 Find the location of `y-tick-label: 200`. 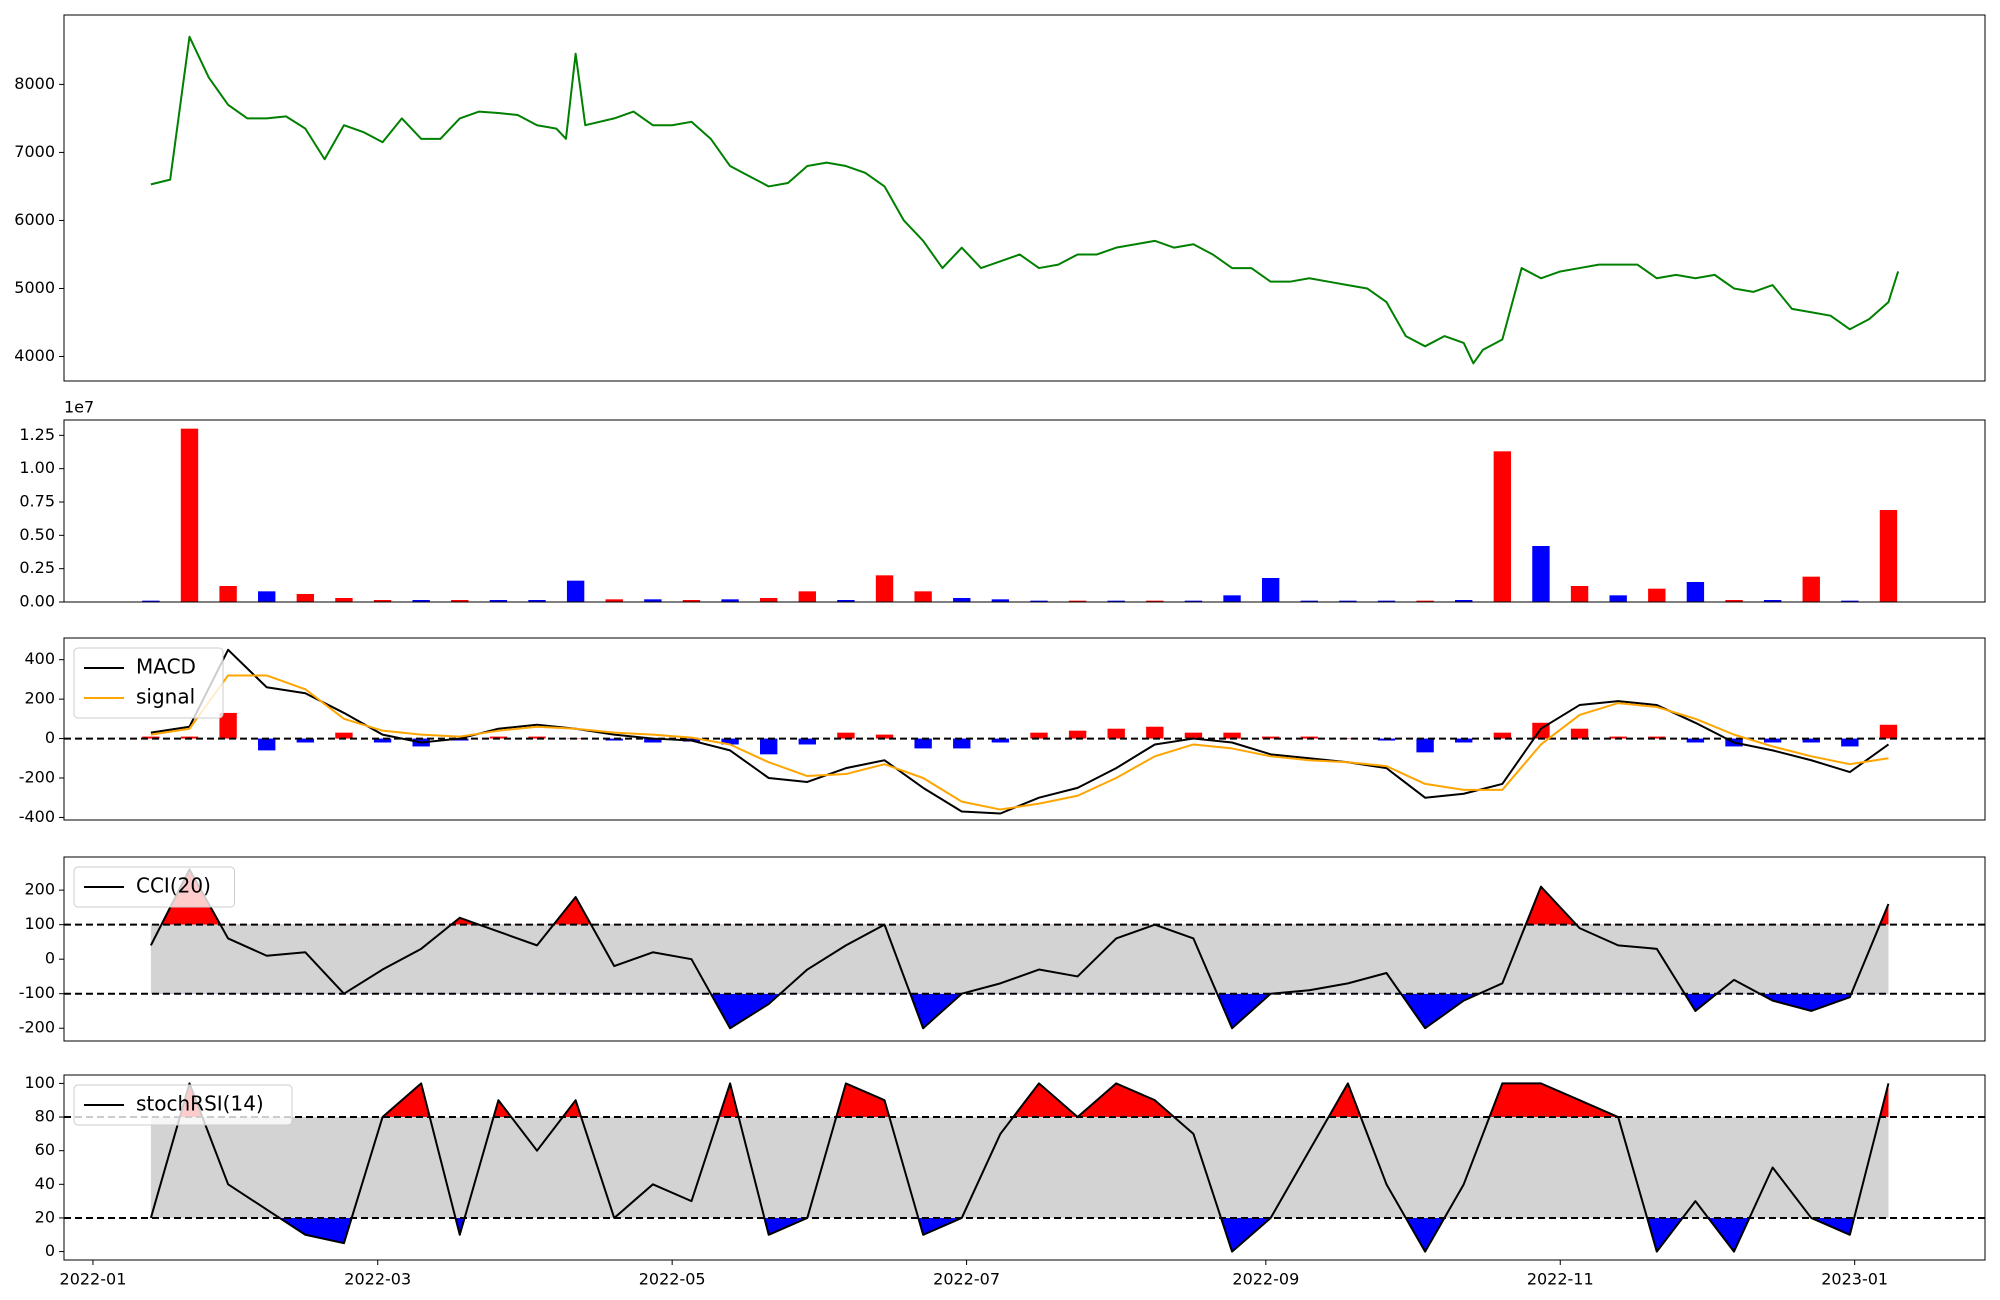

y-tick-label: 200 is located at coordinates (39, 698).